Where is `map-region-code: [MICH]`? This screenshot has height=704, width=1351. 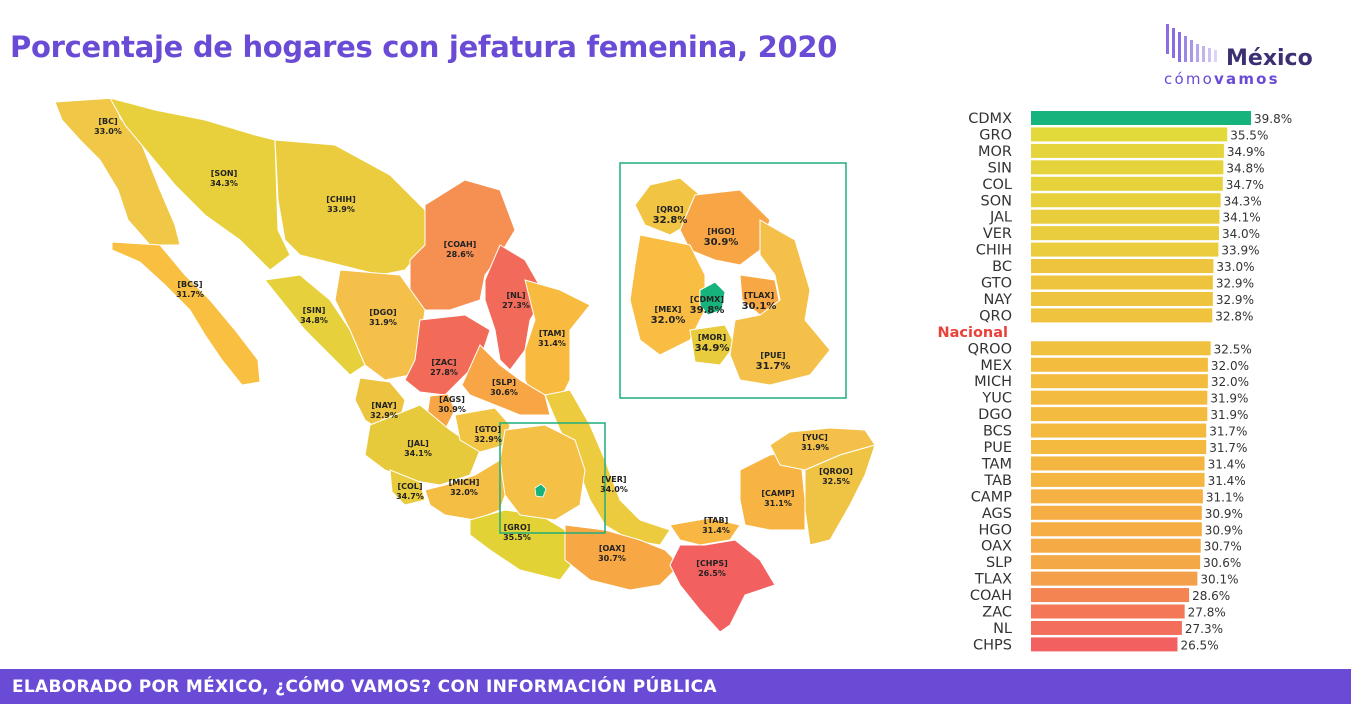
map-region-code: [MICH] is located at coordinates (464, 482).